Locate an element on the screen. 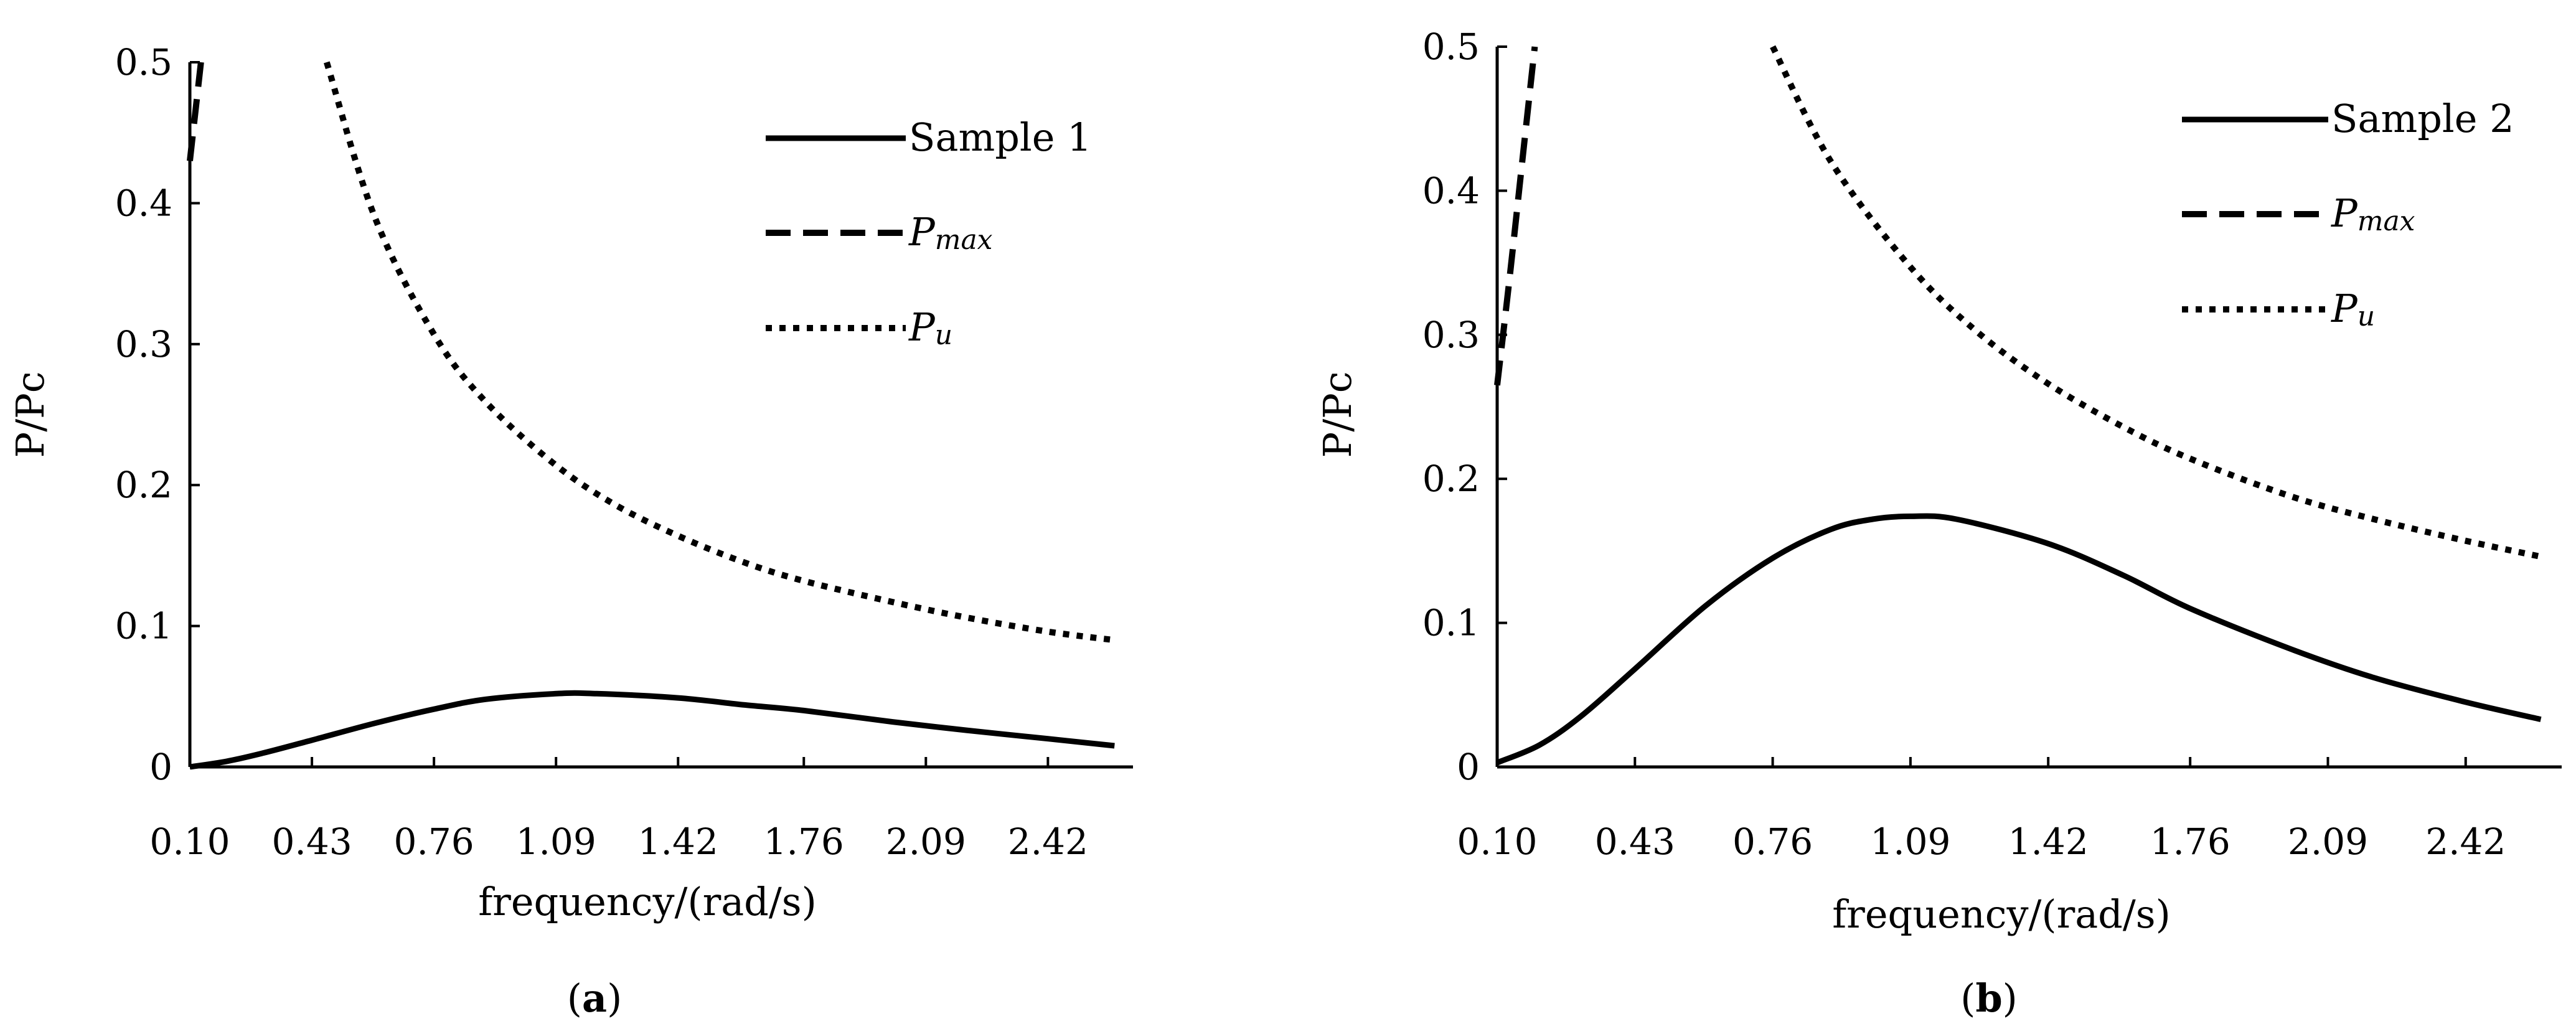 This screenshot has height=1034, width=2576. panel-a-series-p-max-line is located at coordinates (195, 112).